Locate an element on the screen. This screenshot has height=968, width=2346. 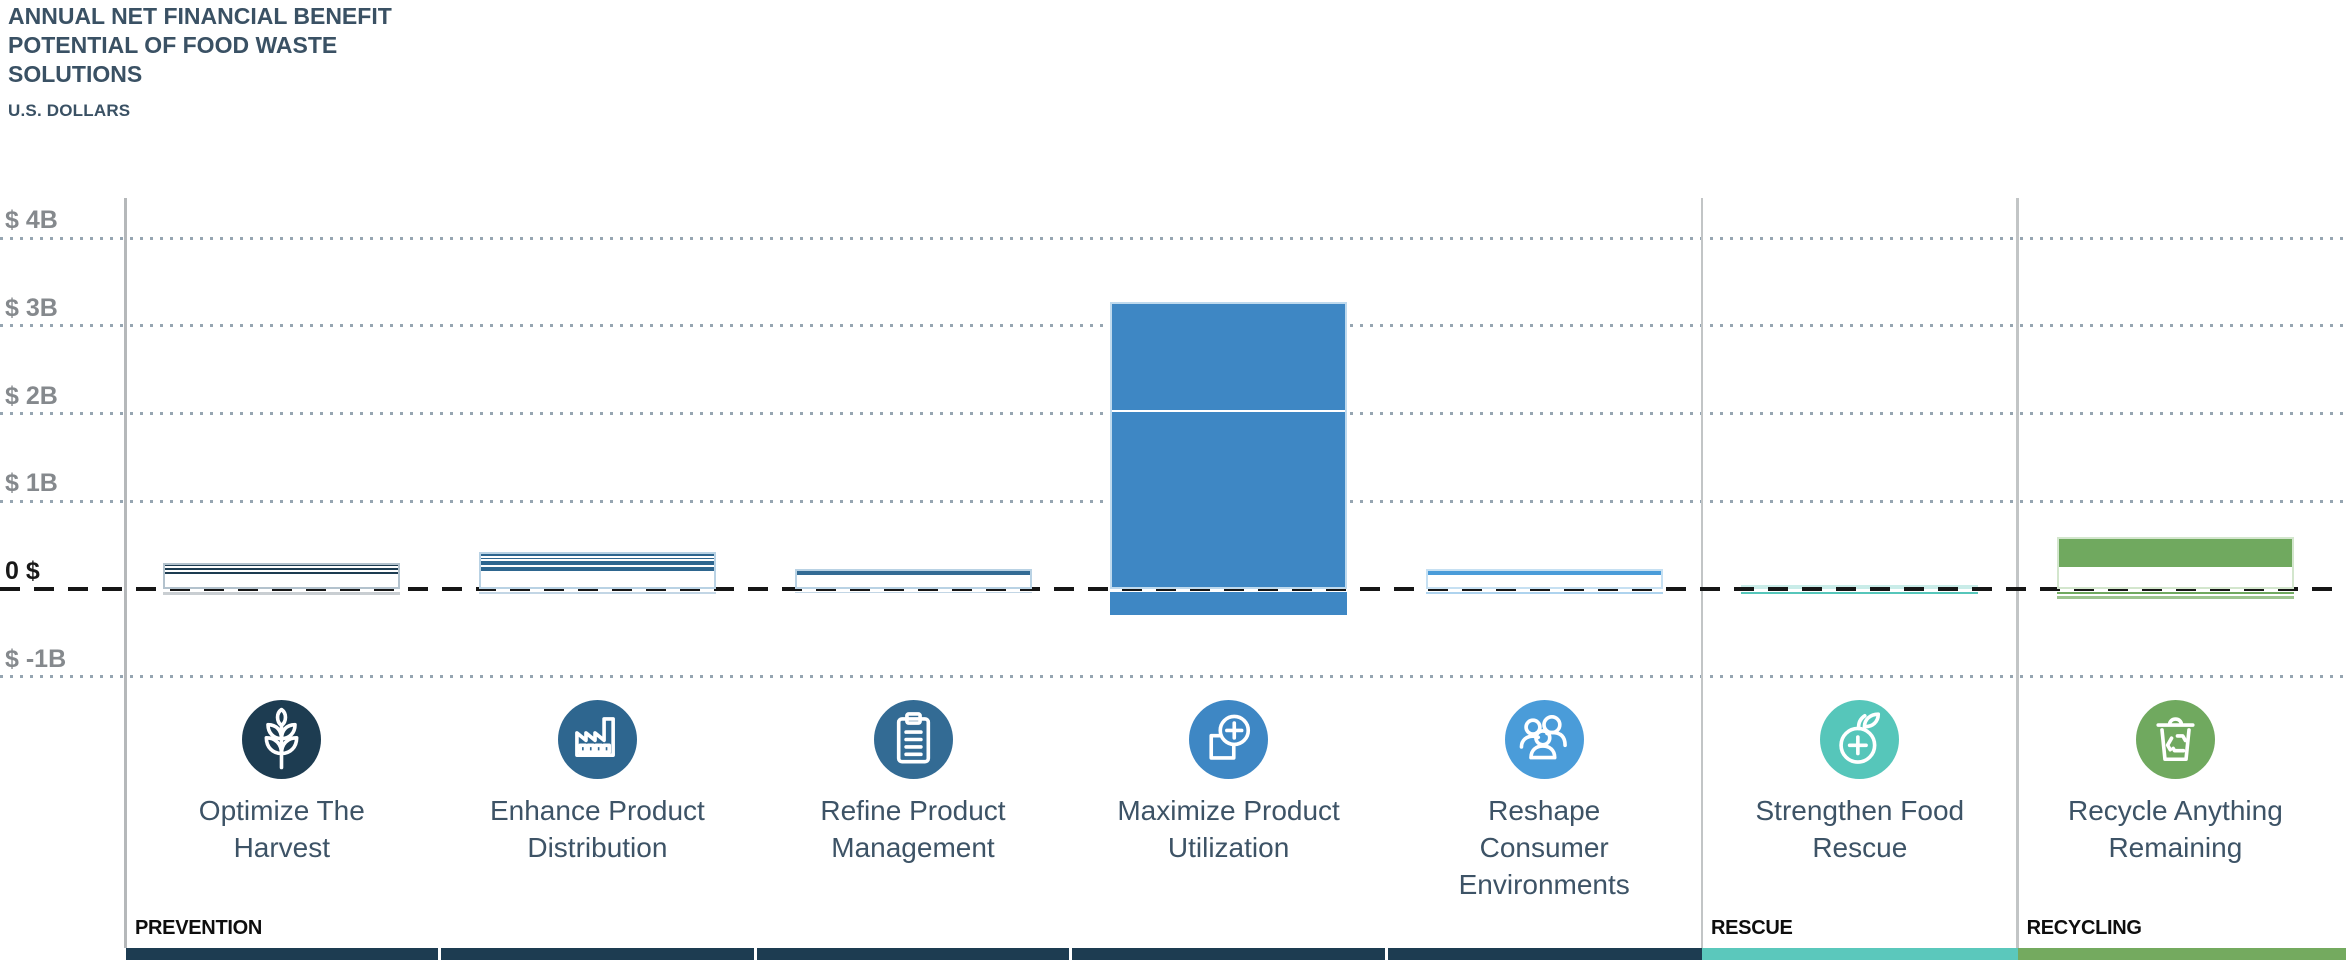
box-plus-icon is located at coordinates (1229, 739).